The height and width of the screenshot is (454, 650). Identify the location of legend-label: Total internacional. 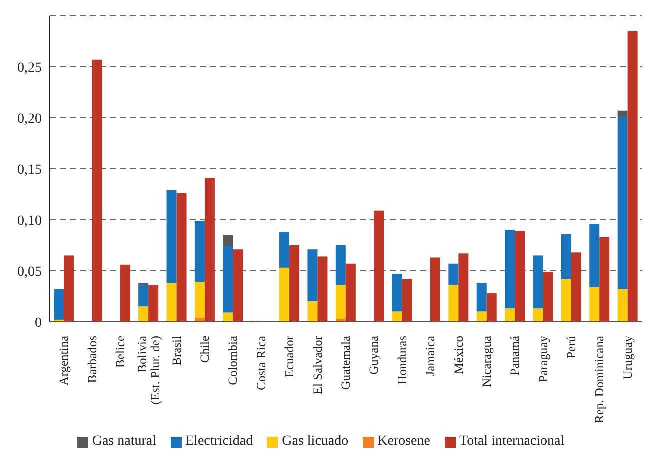
(511, 442).